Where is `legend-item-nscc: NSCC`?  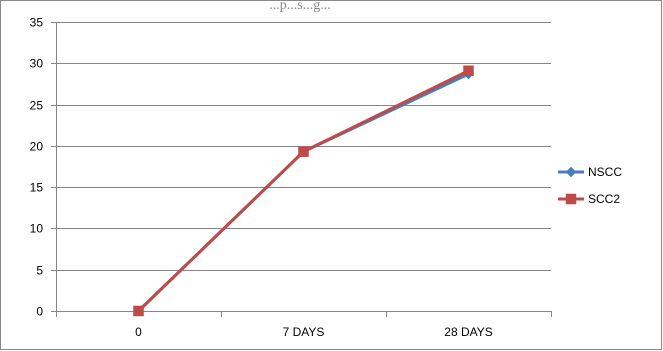 legend-item-nscc: NSCC is located at coordinates (590, 172).